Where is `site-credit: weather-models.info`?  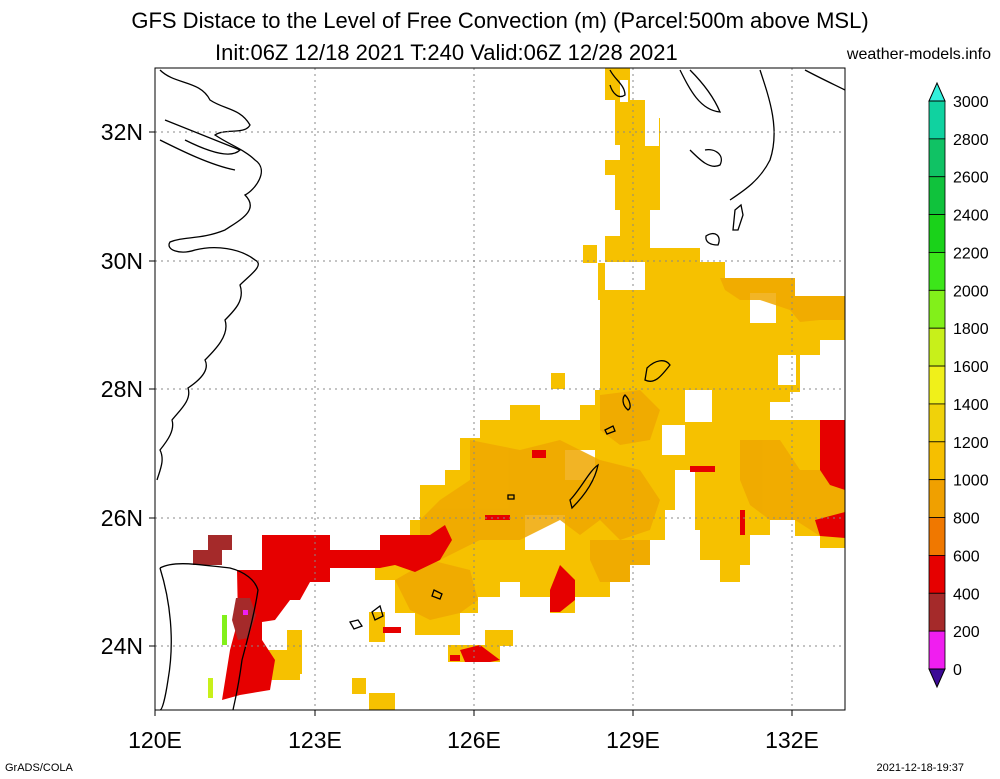 site-credit: weather-models.info is located at coordinates (918, 54).